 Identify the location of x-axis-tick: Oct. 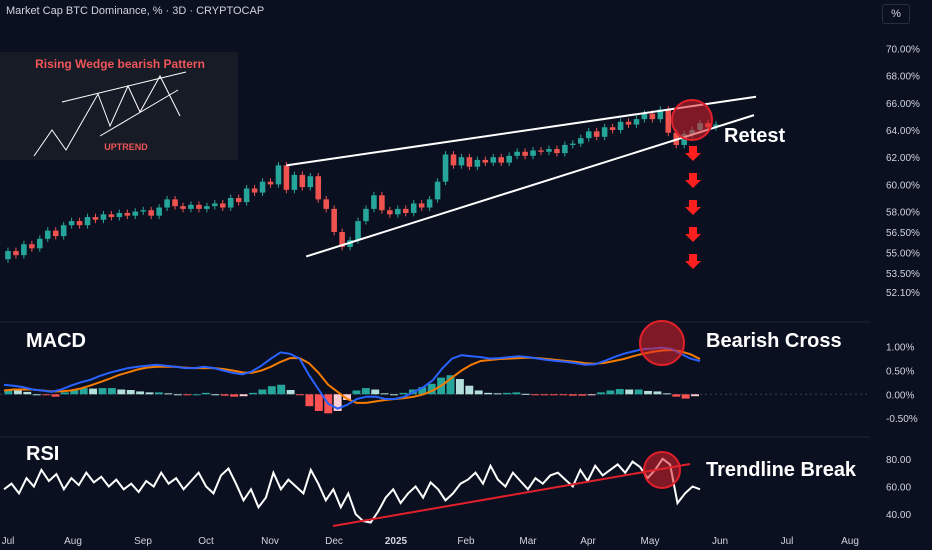
(206, 541).